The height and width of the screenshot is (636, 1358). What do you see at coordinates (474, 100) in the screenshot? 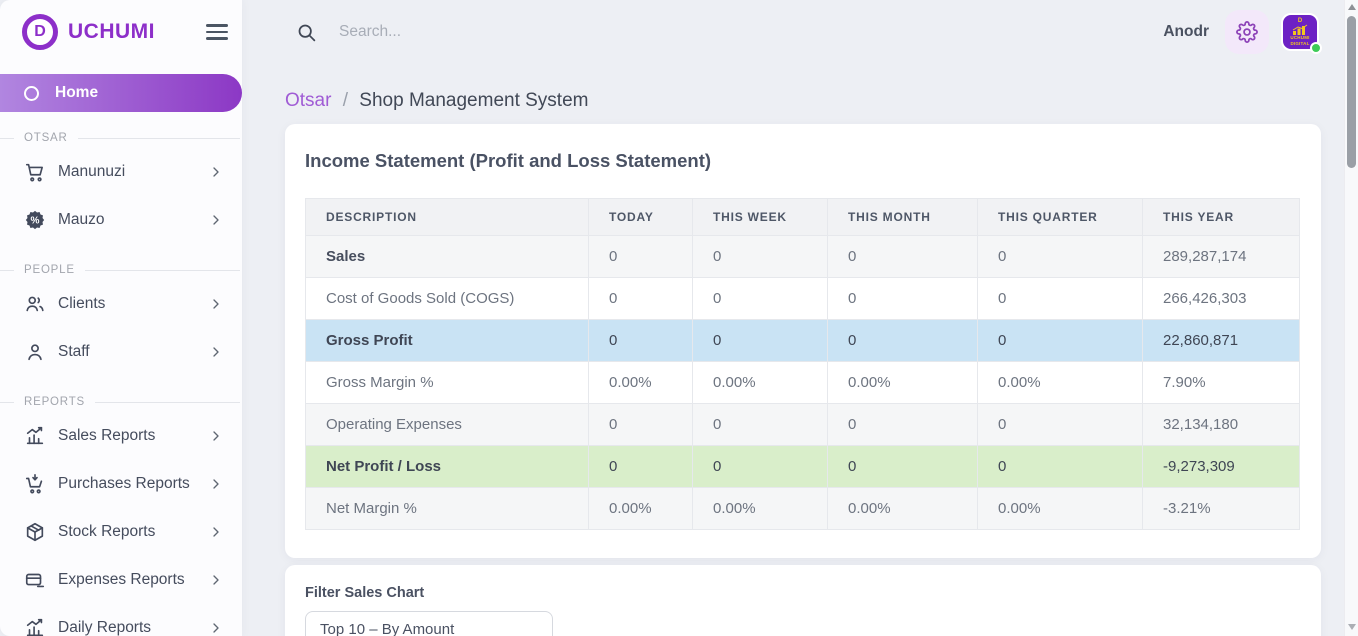
I see `breadcrumb-current: Shop Management System` at bounding box center [474, 100].